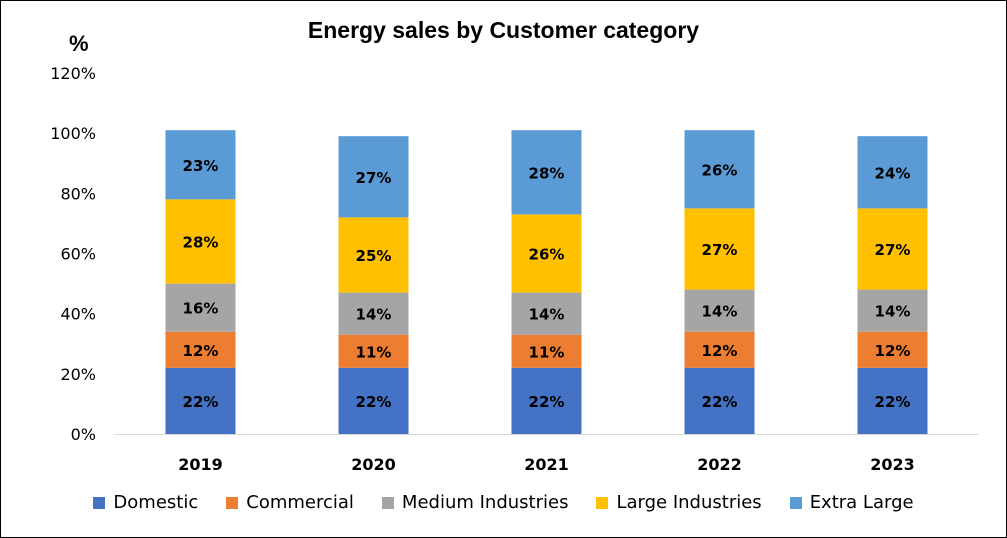 Image resolution: width=1007 pixels, height=538 pixels. What do you see at coordinates (373, 464) in the screenshot?
I see `x-tick-label: 2020` at bounding box center [373, 464].